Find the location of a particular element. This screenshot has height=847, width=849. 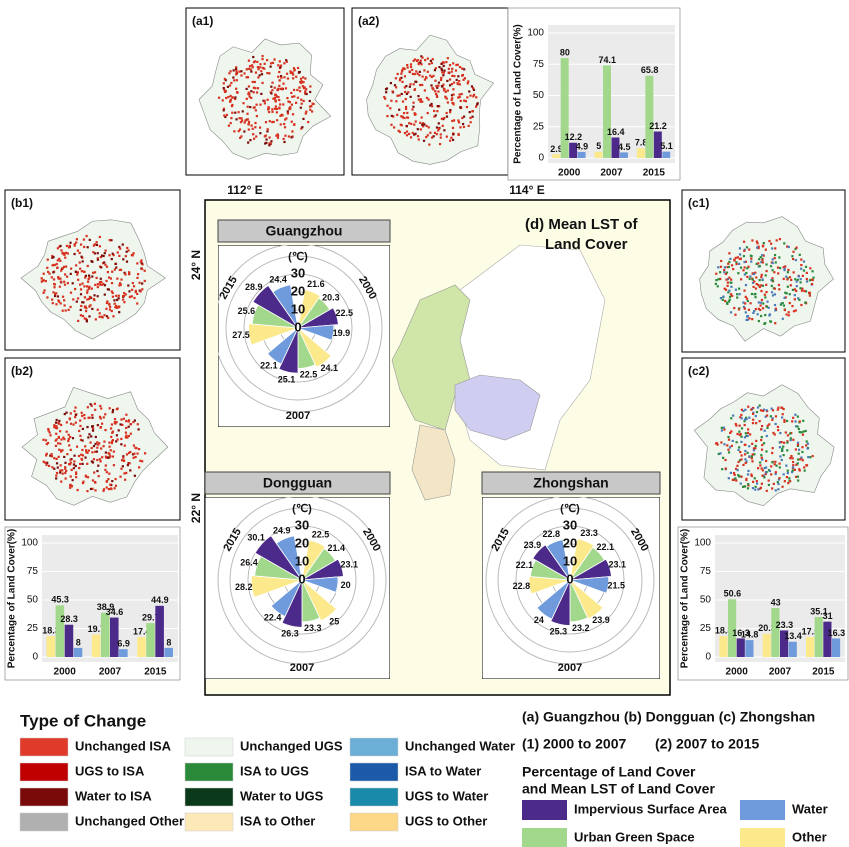

polar-bar is located at coordinates (309, 309).